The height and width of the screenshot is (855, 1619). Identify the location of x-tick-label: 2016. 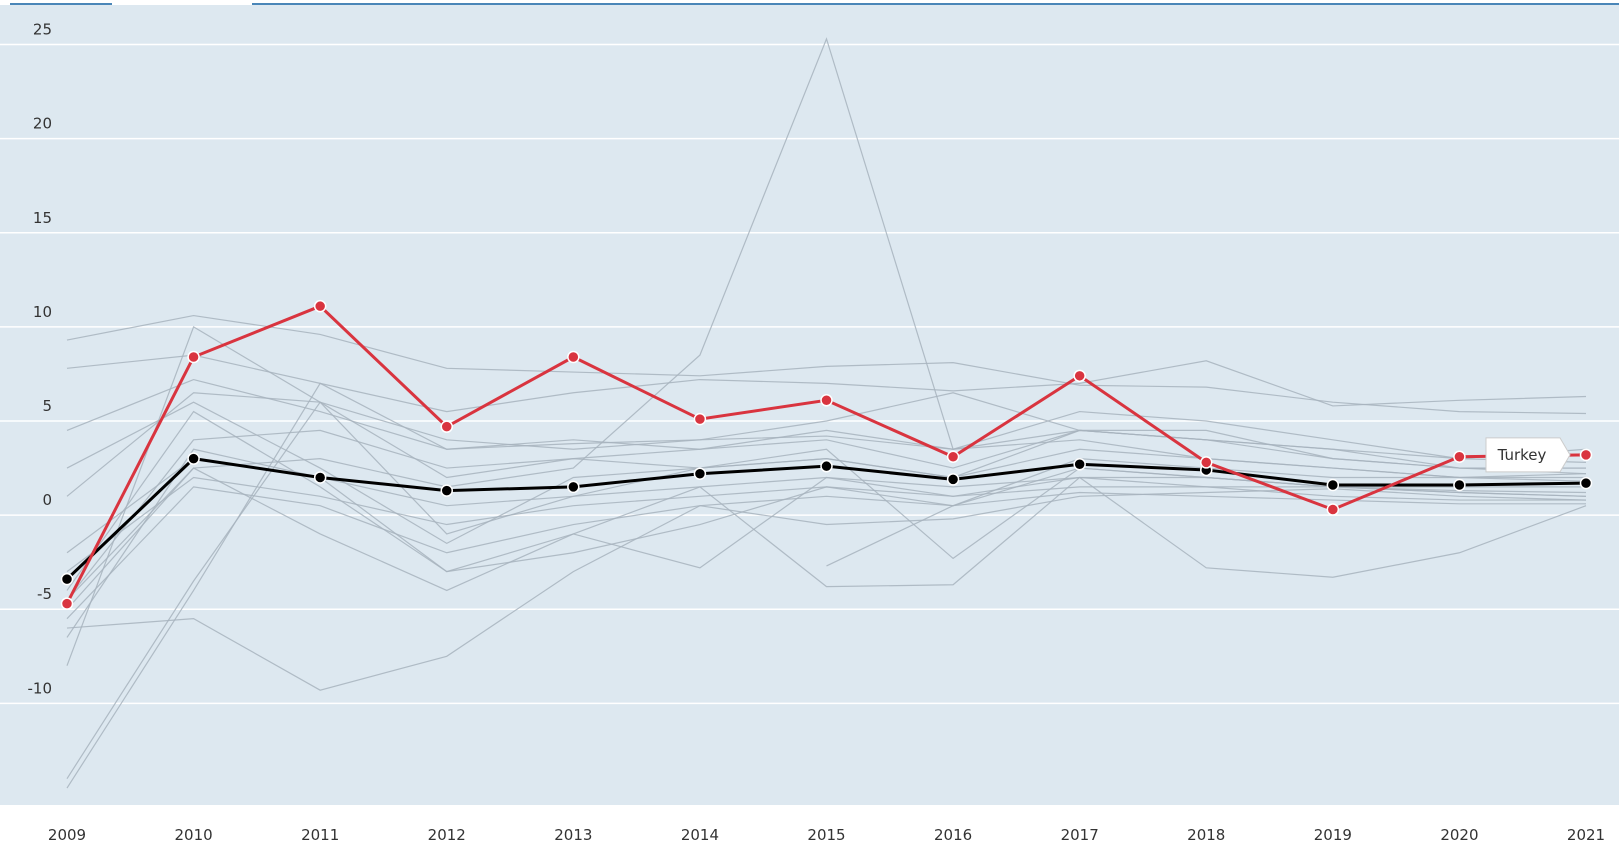
(953, 835).